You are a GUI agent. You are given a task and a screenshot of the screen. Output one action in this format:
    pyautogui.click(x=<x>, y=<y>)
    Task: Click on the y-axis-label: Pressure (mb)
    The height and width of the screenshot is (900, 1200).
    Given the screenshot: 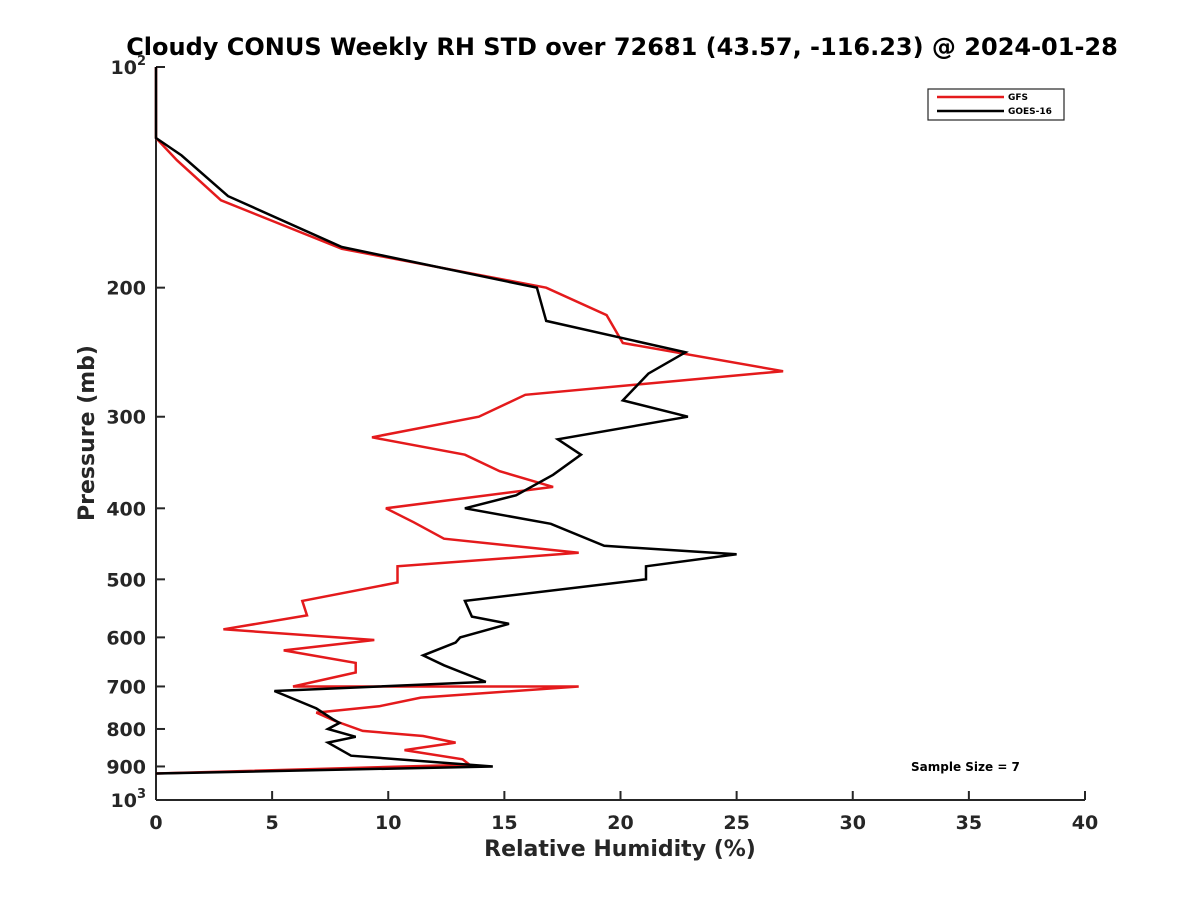 What is the action you would take?
    pyautogui.click(x=87, y=433)
    